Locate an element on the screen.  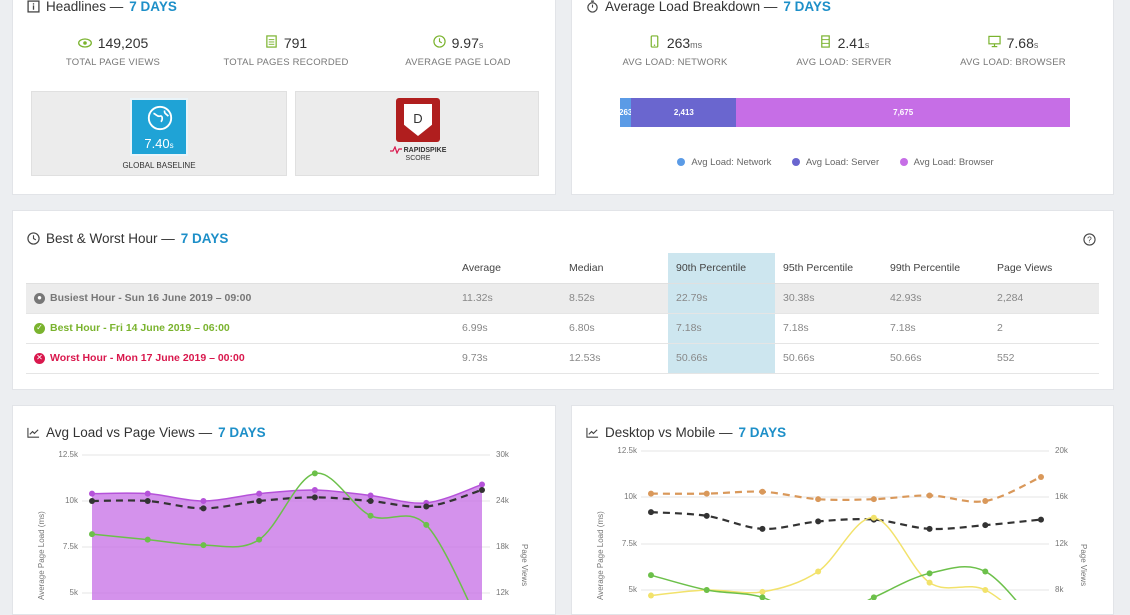
score-label: SCORE is located at coordinates (418, 158).